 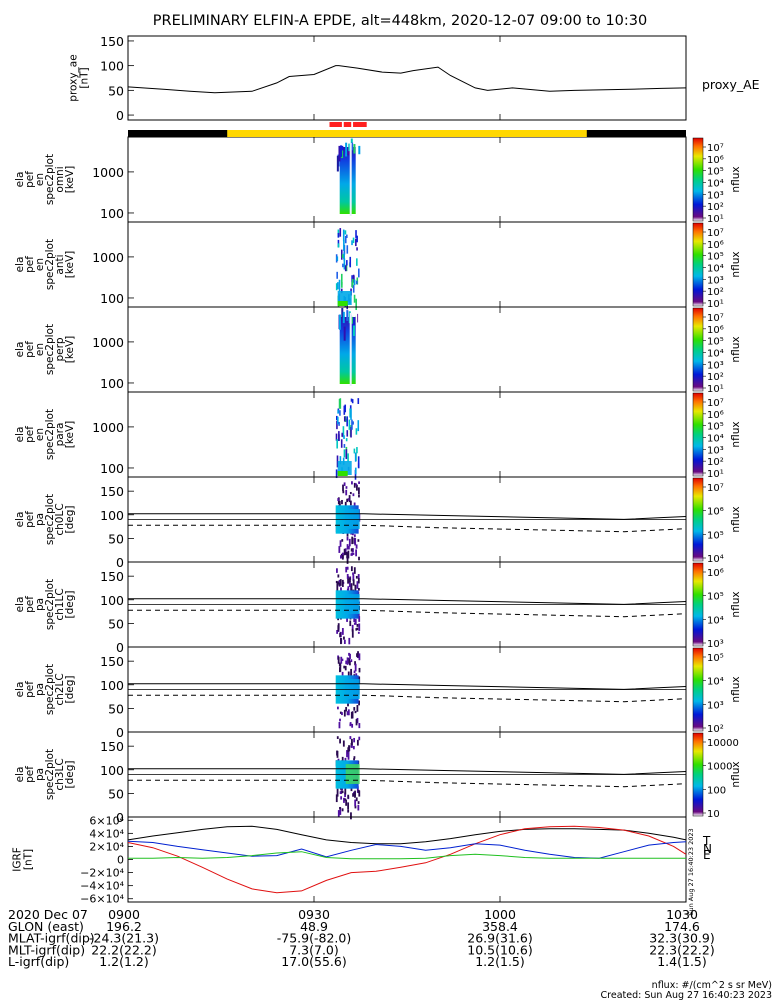 What do you see at coordinates (715, 342) in the screenshot?
I see `colorbar-tick-label: 10⁵` at bounding box center [715, 342].